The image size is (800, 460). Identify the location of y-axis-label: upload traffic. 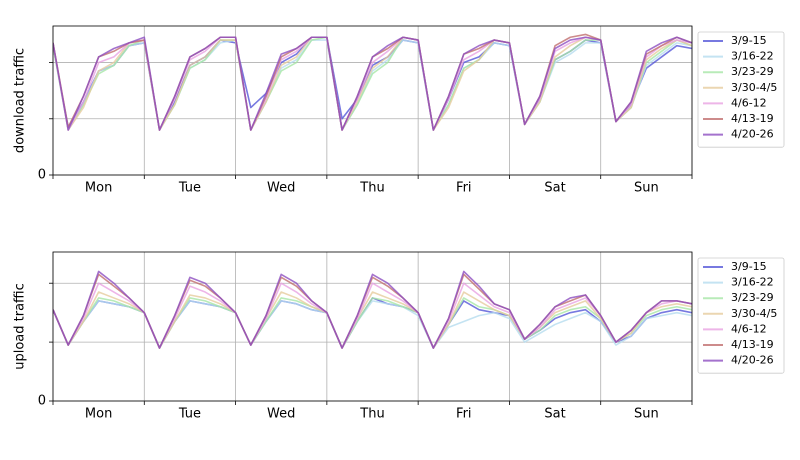
(20, 326).